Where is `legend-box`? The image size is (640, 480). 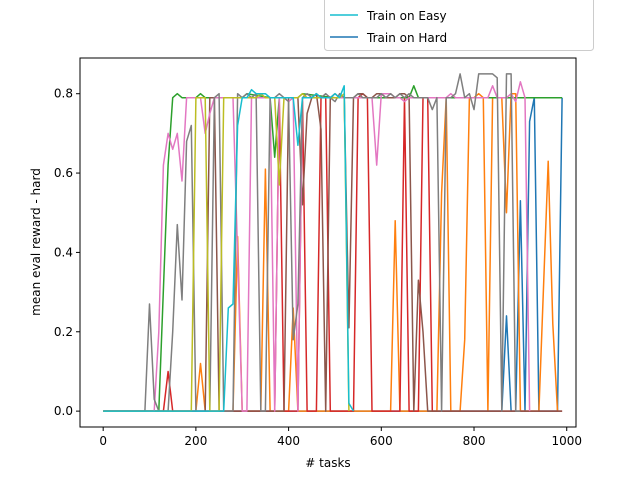 legend-box is located at coordinates (459, 25).